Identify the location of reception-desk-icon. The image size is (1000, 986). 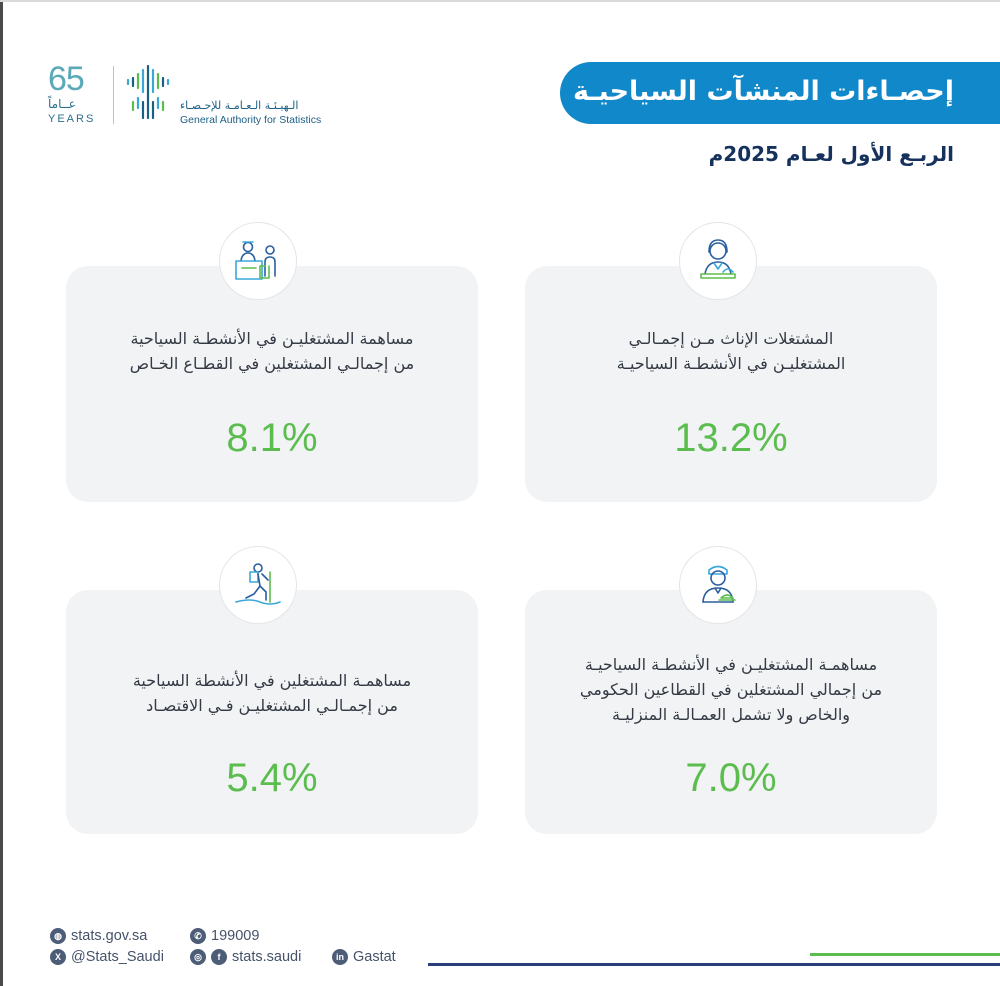
(255, 260).